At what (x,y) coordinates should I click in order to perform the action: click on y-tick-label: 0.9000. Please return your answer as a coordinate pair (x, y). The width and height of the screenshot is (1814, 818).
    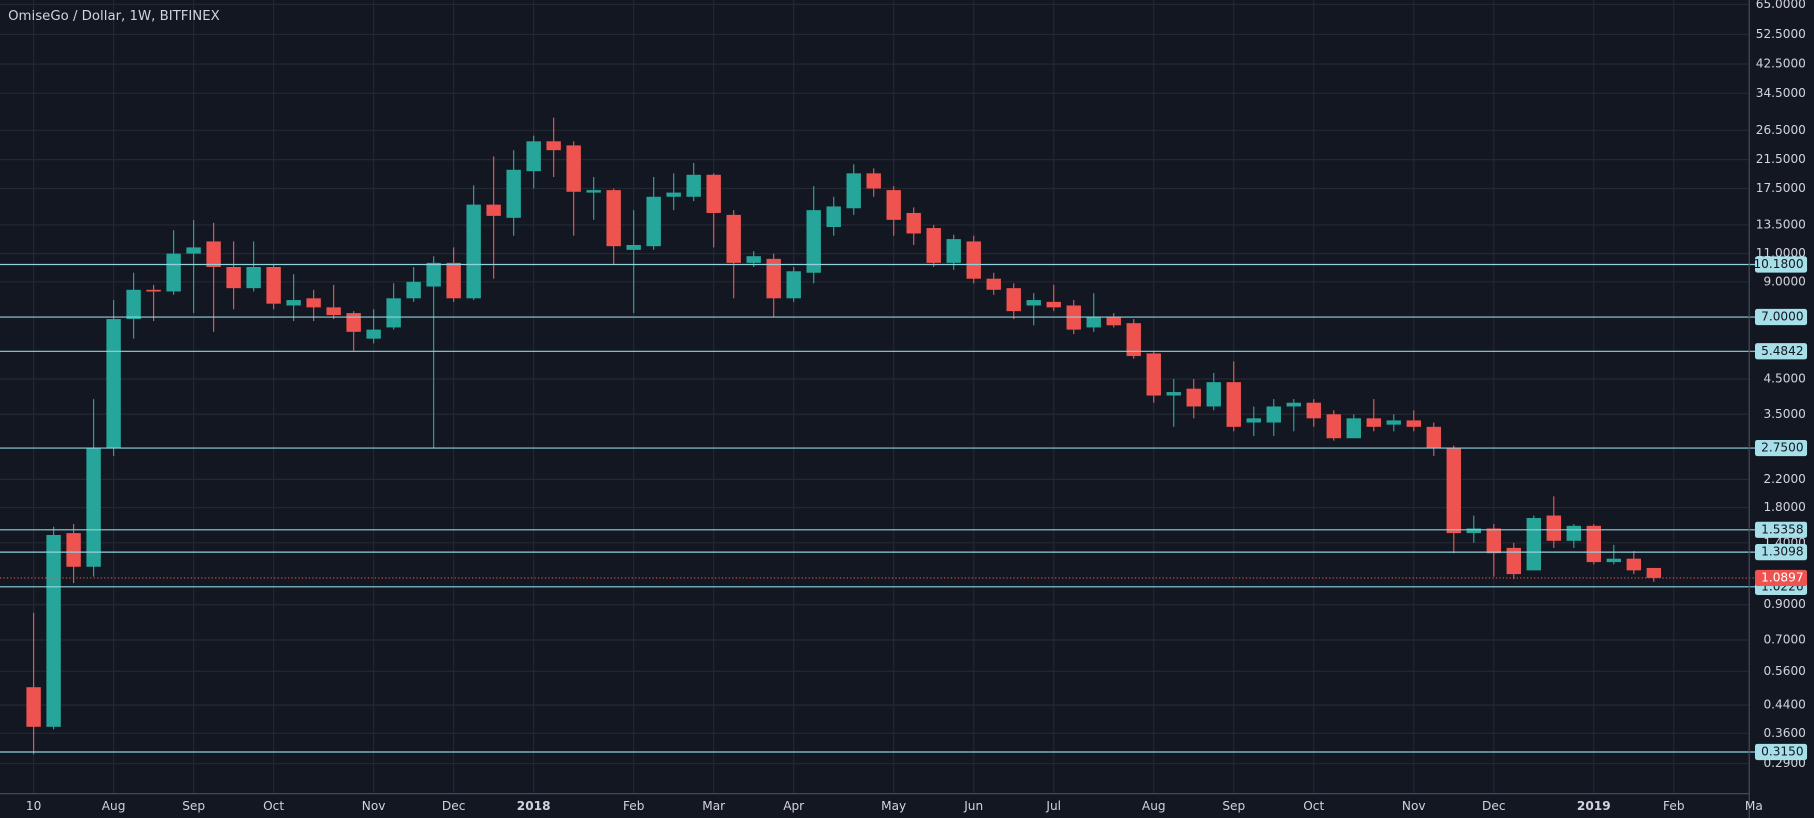
    Looking at the image, I should click on (1784, 604).